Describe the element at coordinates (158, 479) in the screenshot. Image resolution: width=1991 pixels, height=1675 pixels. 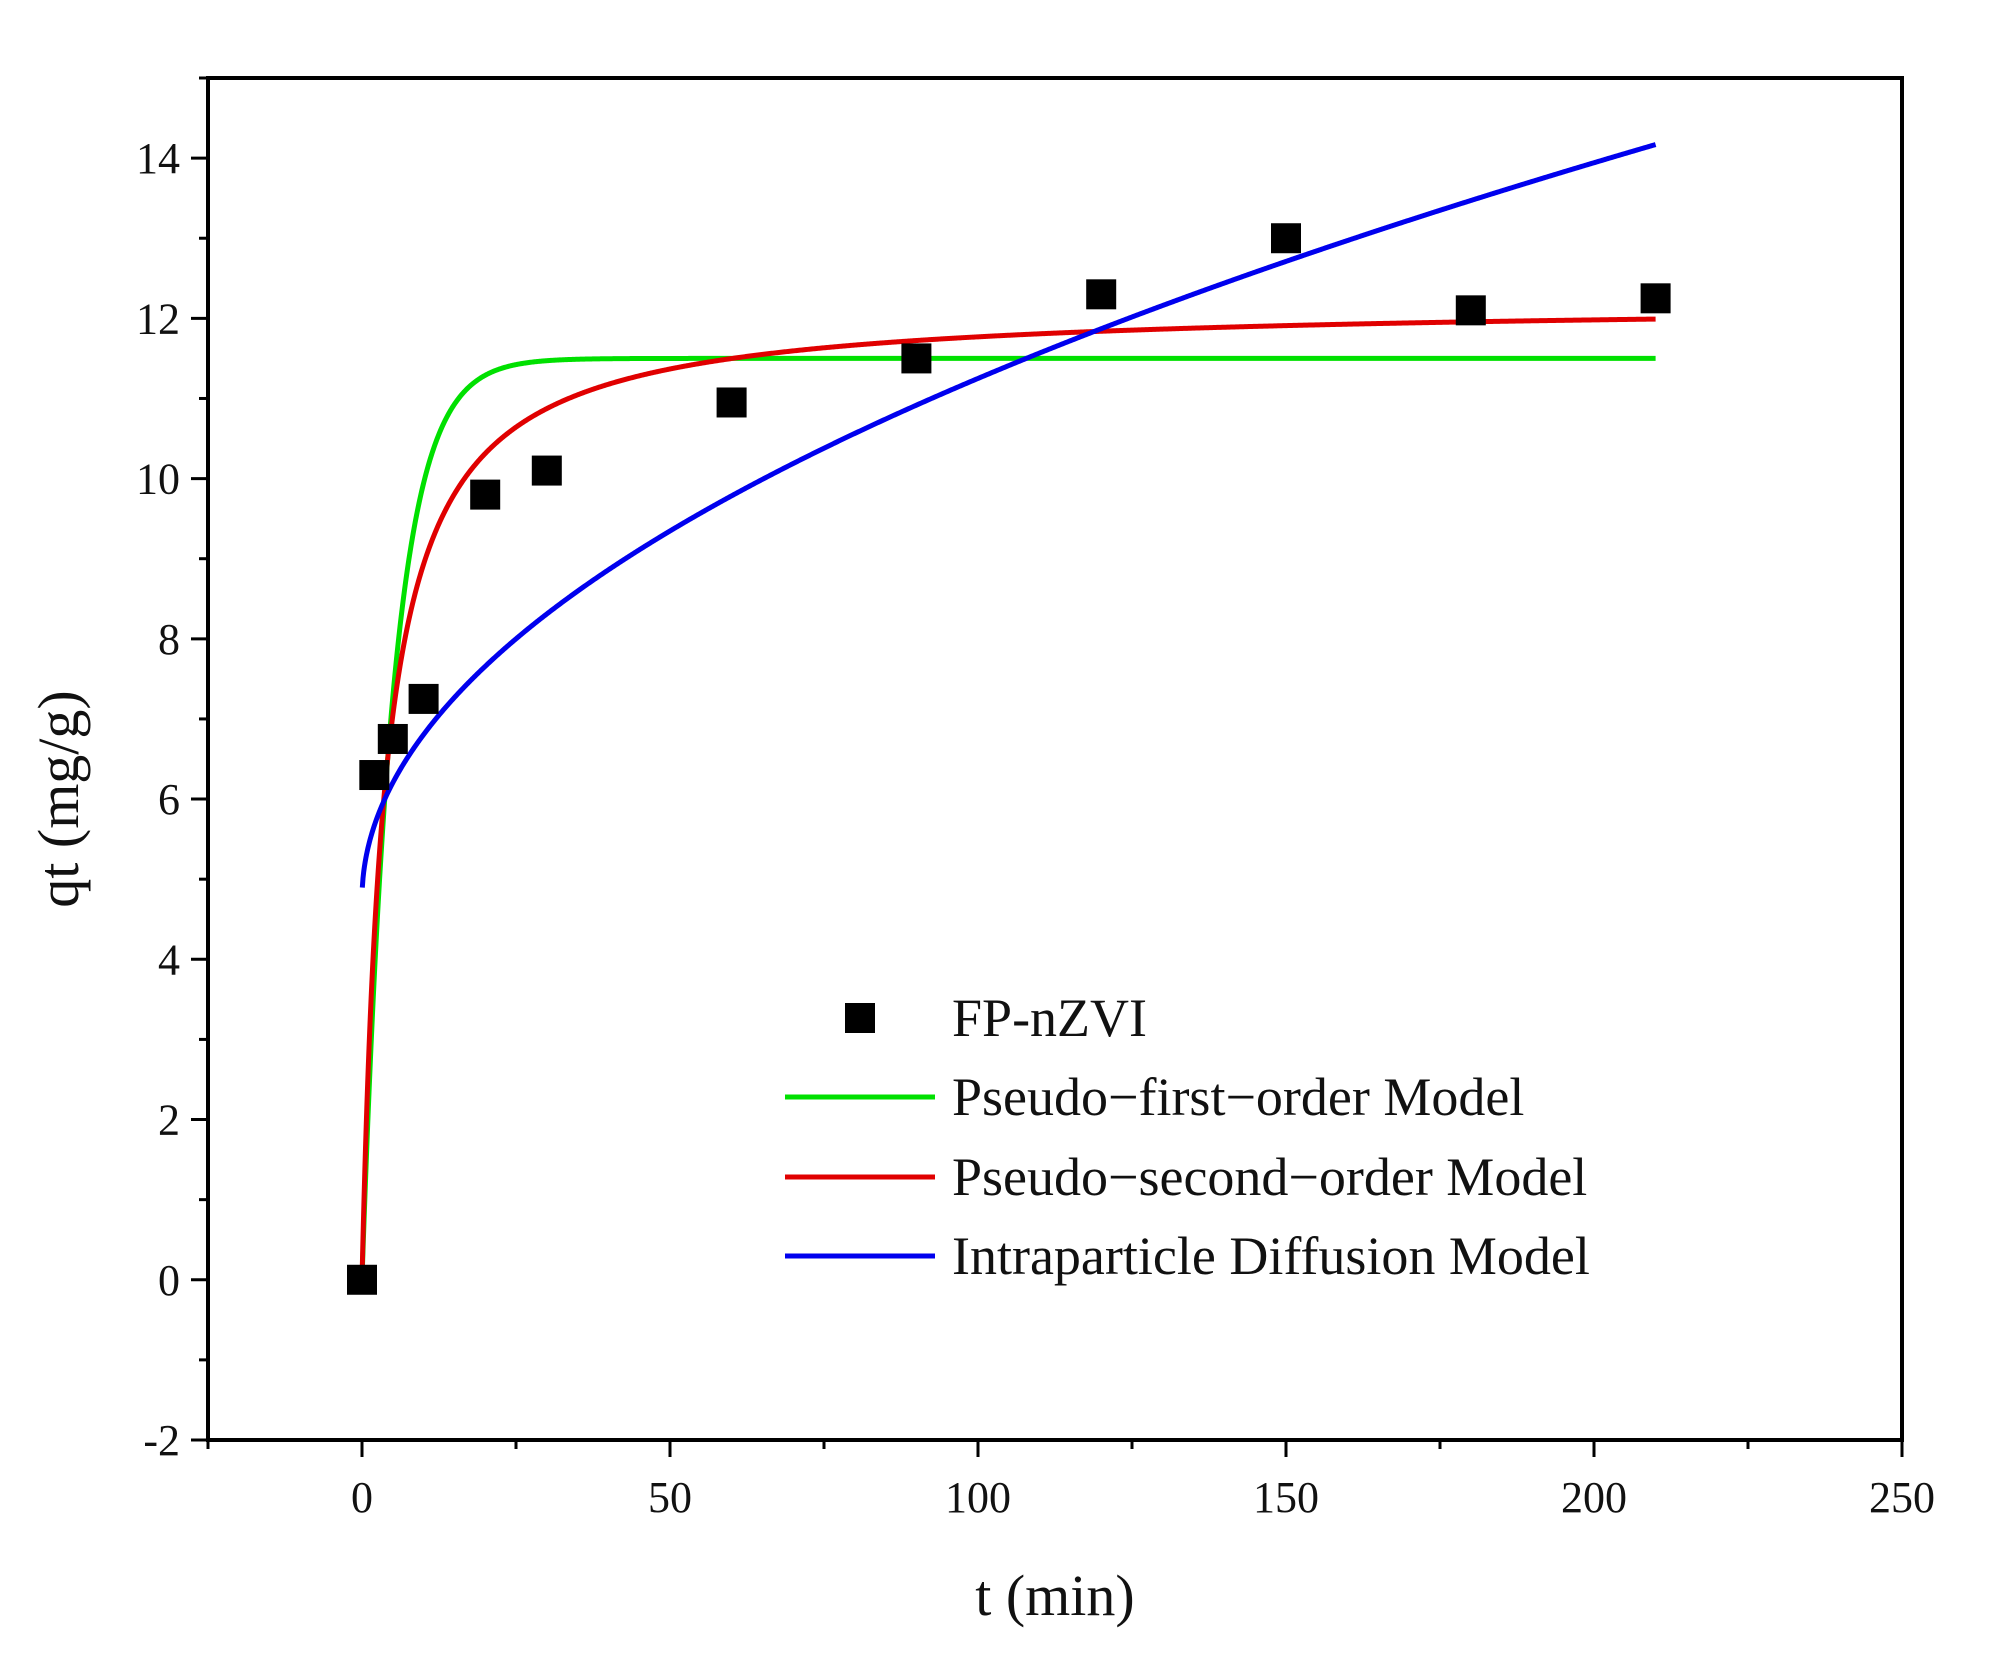
I see `y-tick-label: 10` at that location.